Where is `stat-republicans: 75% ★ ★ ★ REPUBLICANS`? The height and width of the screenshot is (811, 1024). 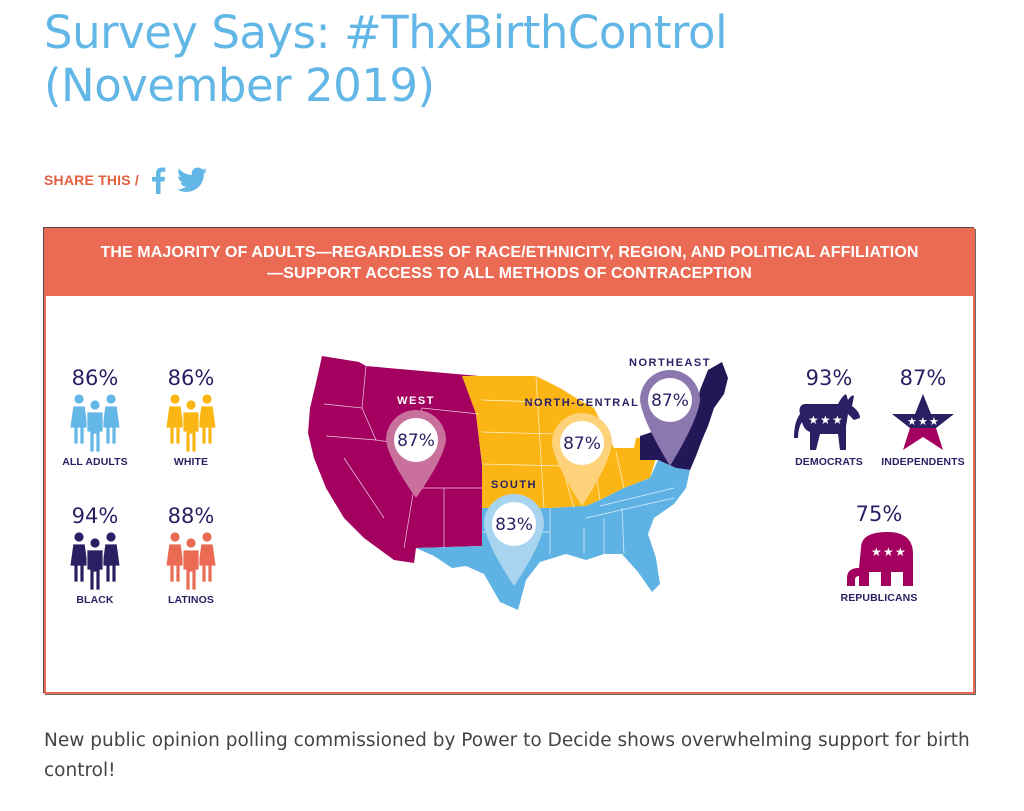
stat-republicans: 75% ★ ★ ★ REPUBLICANS is located at coordinates (879, 553).